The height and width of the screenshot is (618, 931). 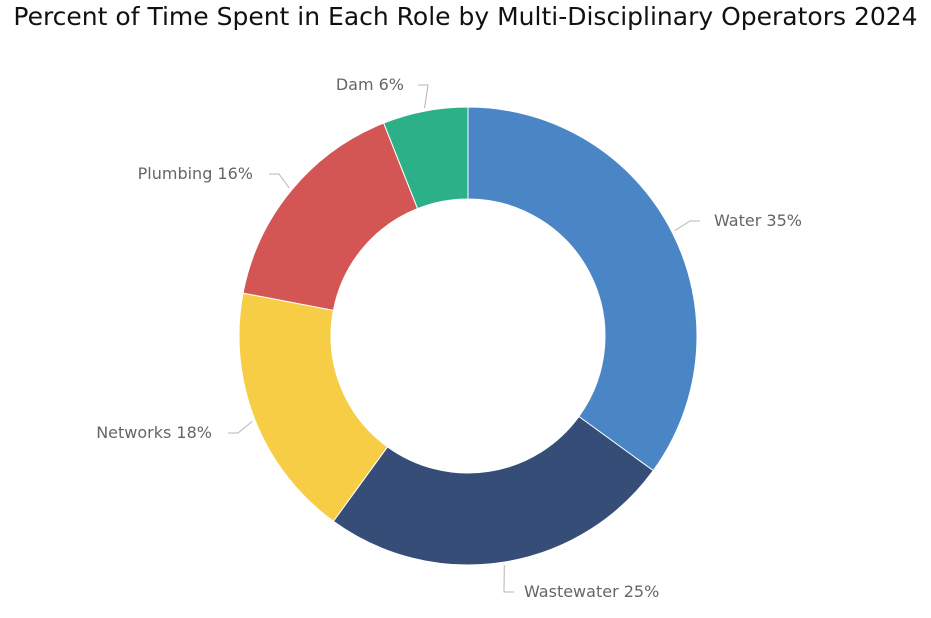 What do you see at coordinates (330, 216) in the screenshot?
I see `slice-plumbing` at bounding box center [330, 216].